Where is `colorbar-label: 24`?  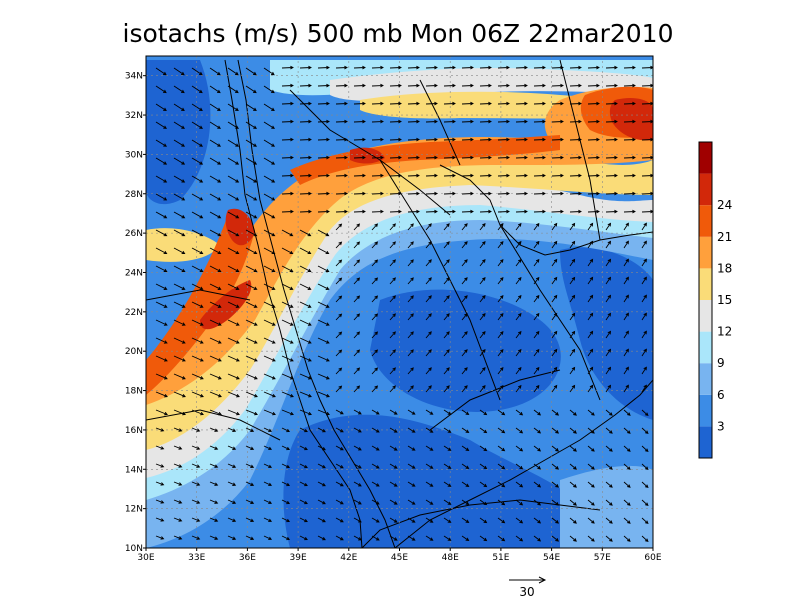
colorbar-label: 24 is located at coordinates (724, 205).